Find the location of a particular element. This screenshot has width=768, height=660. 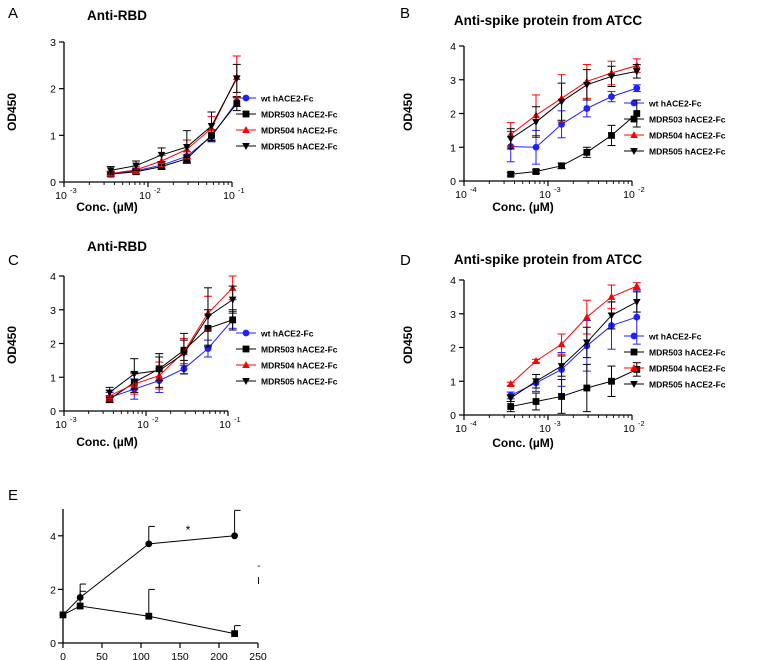

x-tick-label-exp: -3 is located at coordinates (557, 189).